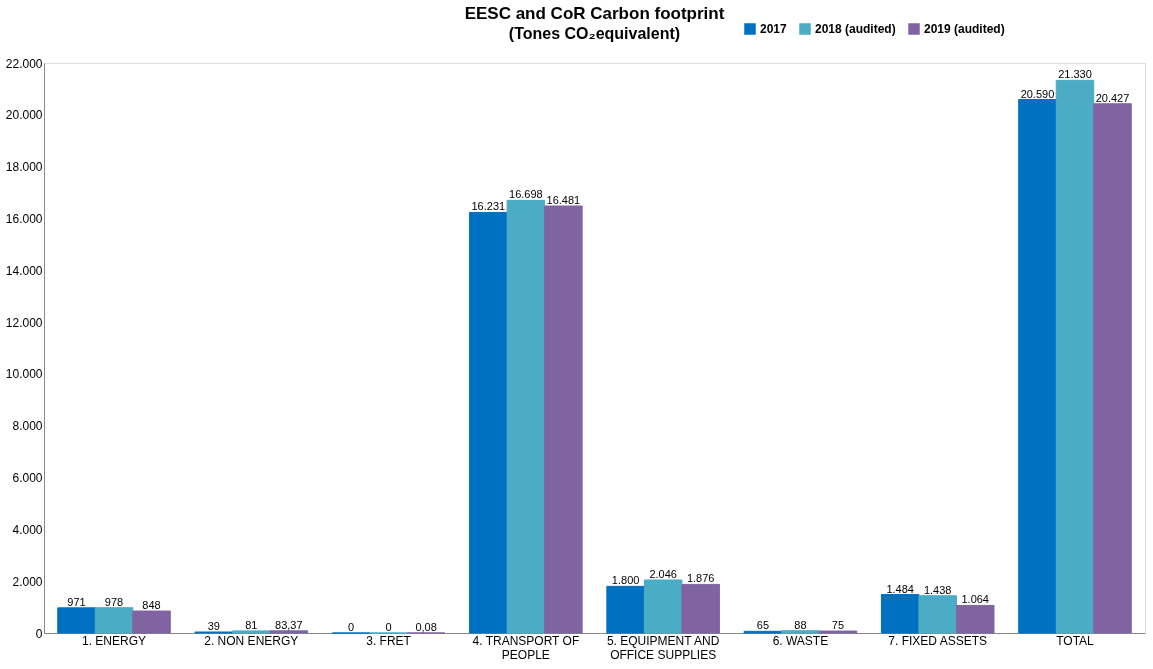 The width and height of the screenshot is (1153, 669). I want to click on data-label: 16.698, so click(526, 194).